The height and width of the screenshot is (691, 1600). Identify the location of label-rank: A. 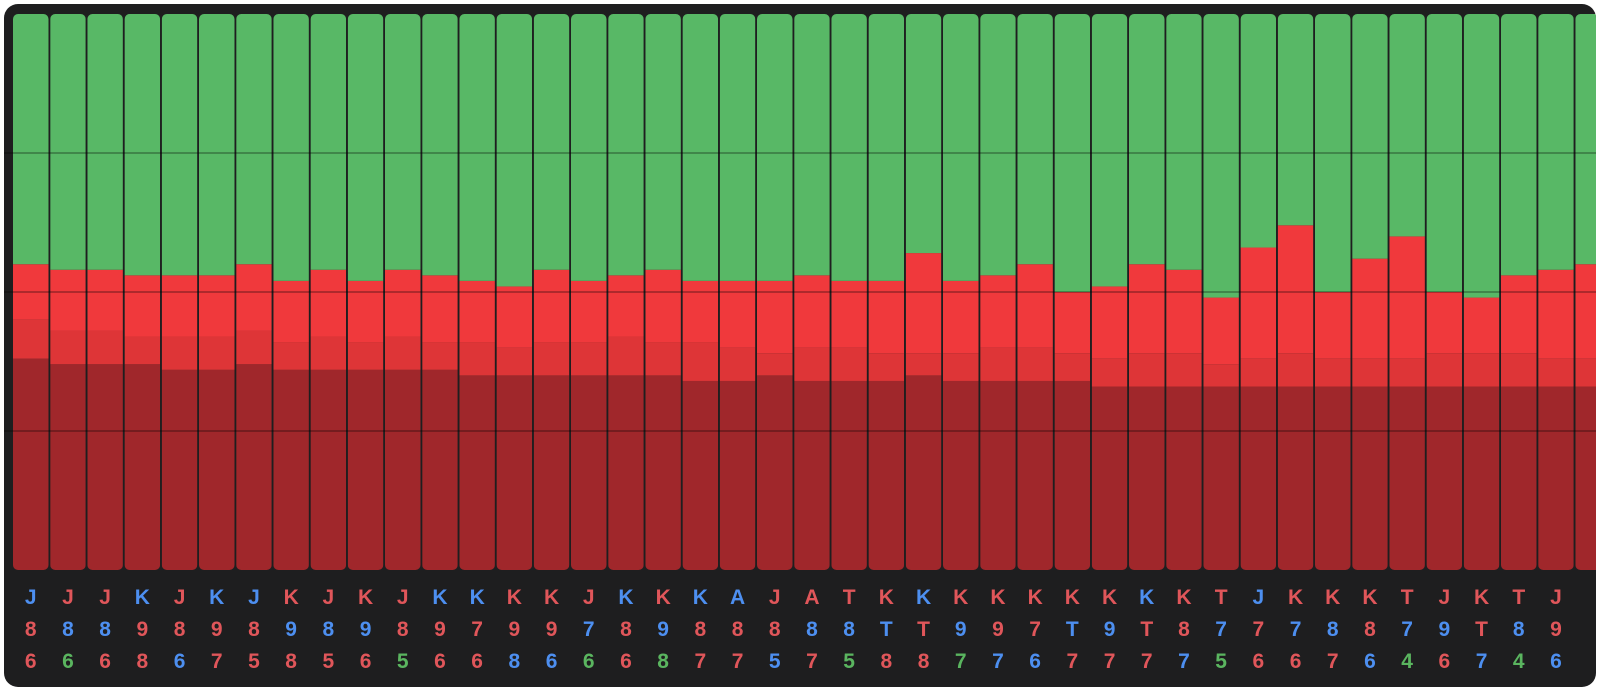
(737, 597).